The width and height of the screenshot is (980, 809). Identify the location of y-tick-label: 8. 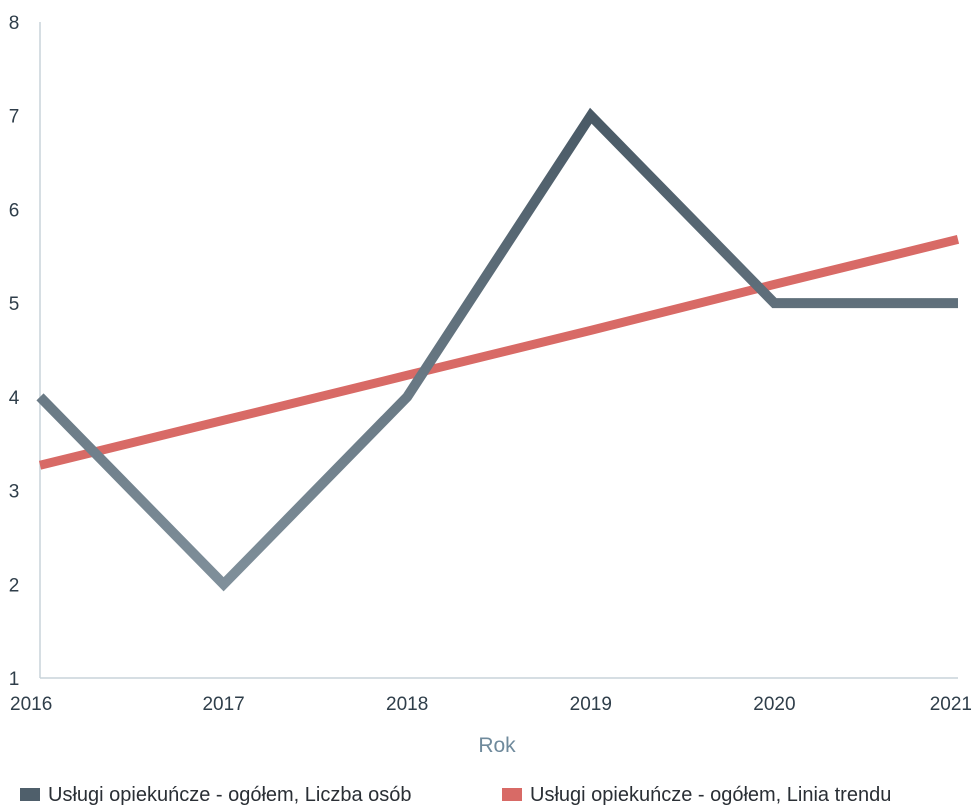
(14, 23).